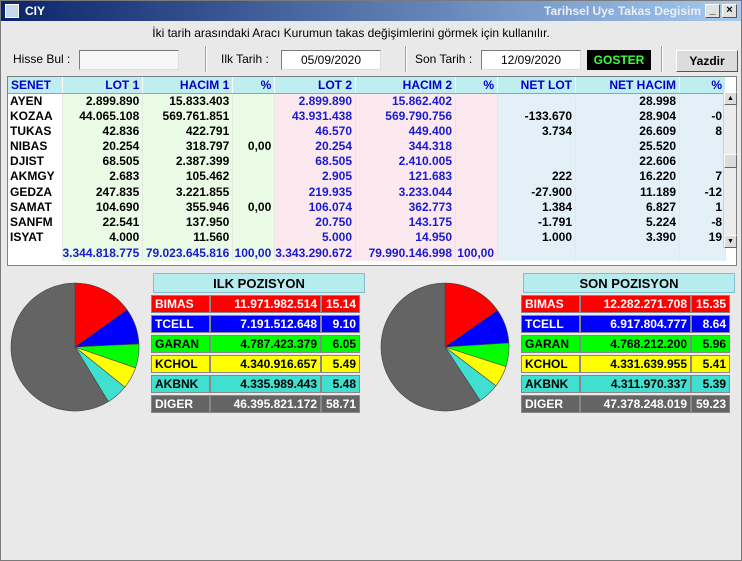 The image size is (742, 561). I want to click on total-cell: 79.023.645.816, so click(188, 253).